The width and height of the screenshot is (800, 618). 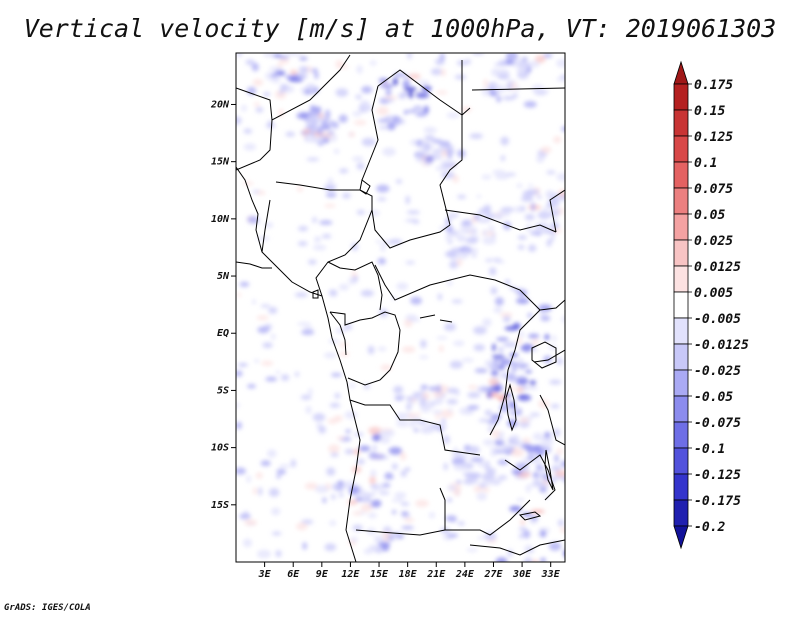 I want to click on colorbar-bottom-arrow, so click(x=681, y=537).